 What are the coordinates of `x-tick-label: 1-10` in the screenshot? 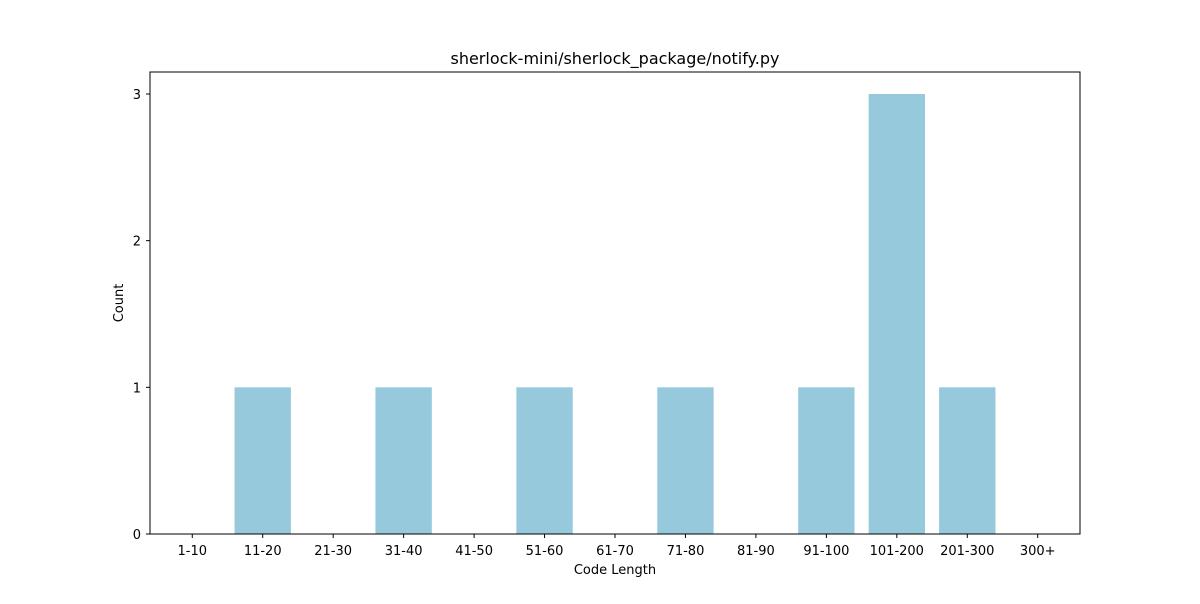 It's located at (193, 551).